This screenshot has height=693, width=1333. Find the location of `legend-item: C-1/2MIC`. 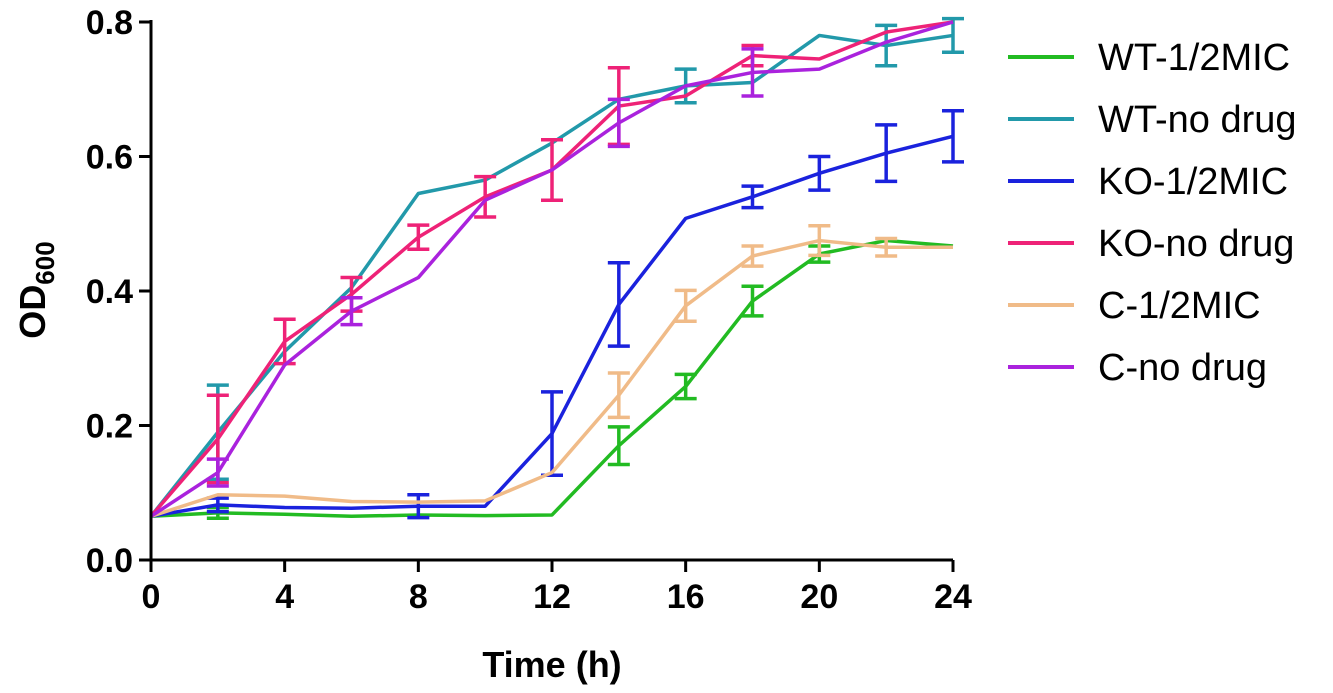

legend-item: C-1/2MIC is located at coordinates (1134, 306).